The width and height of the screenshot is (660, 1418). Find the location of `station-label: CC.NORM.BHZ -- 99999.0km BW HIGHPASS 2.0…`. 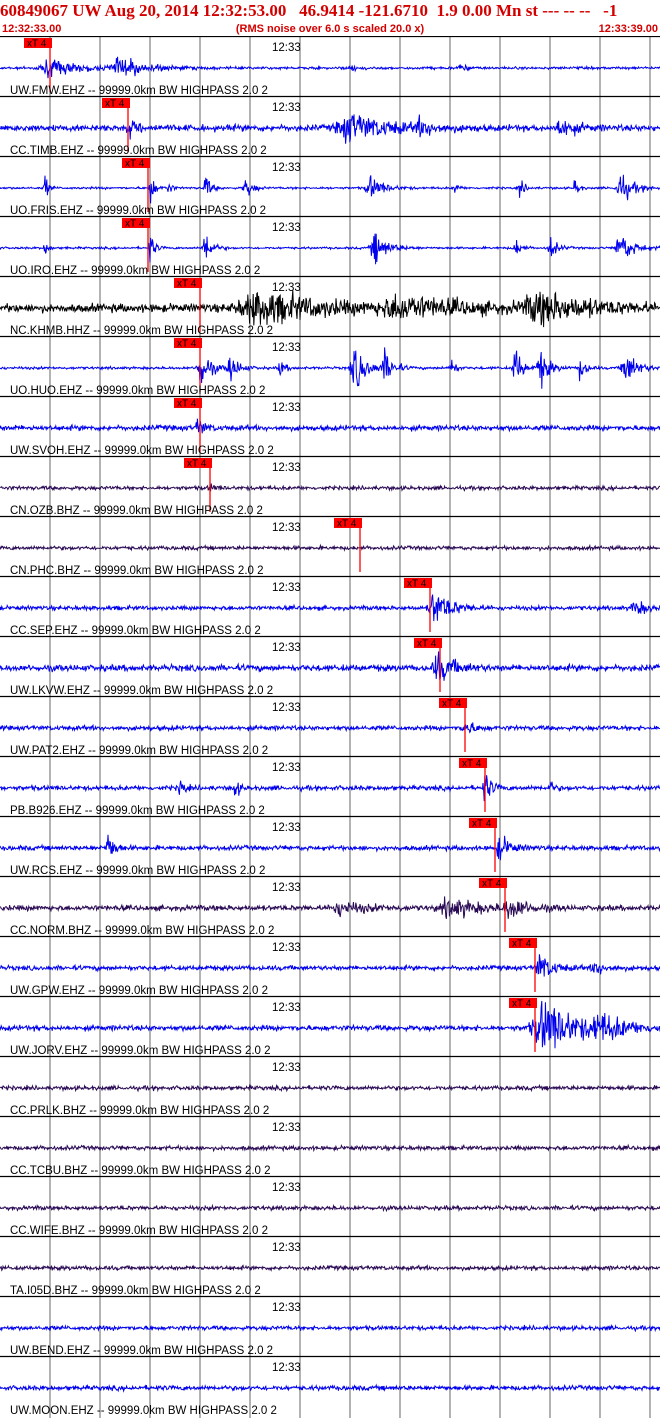

station-label: CC.NORM.BHZ -- 99999.0km BW HIGHPASS 2.0… is located at coordinates (142, 931).